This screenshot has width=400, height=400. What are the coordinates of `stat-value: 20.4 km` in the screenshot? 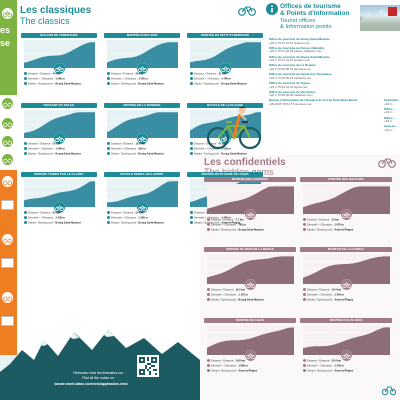 It's located at (336, 361).